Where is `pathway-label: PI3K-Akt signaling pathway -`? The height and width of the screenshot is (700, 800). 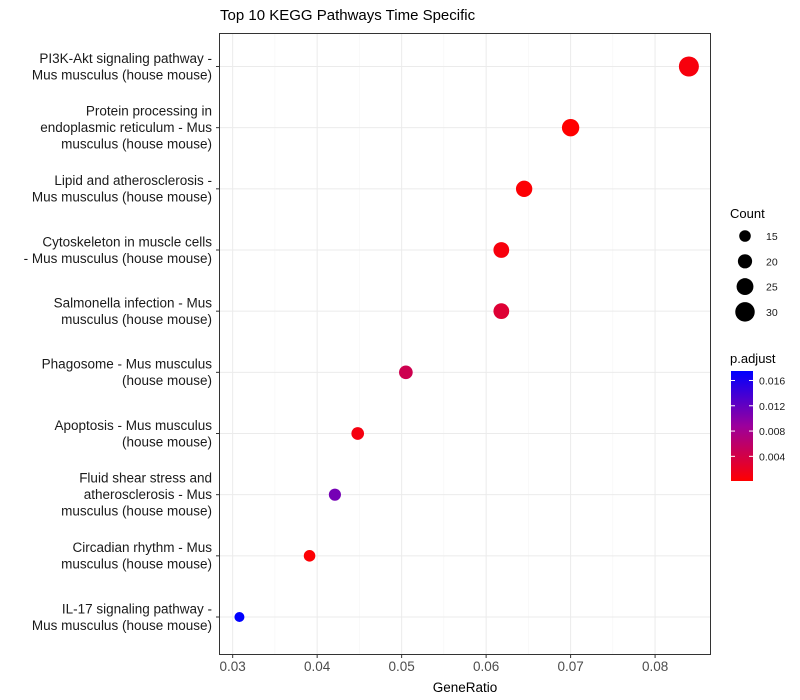 pathway-label: PI3K-Akt signaling pathway - is located at coordinates (125, 58).